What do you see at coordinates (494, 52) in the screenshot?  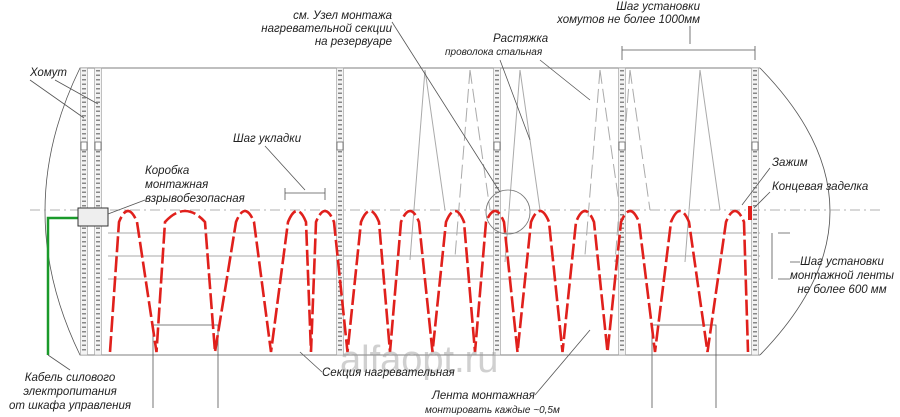 I see `label: проволока стальная` at bounding box center [494, 52].